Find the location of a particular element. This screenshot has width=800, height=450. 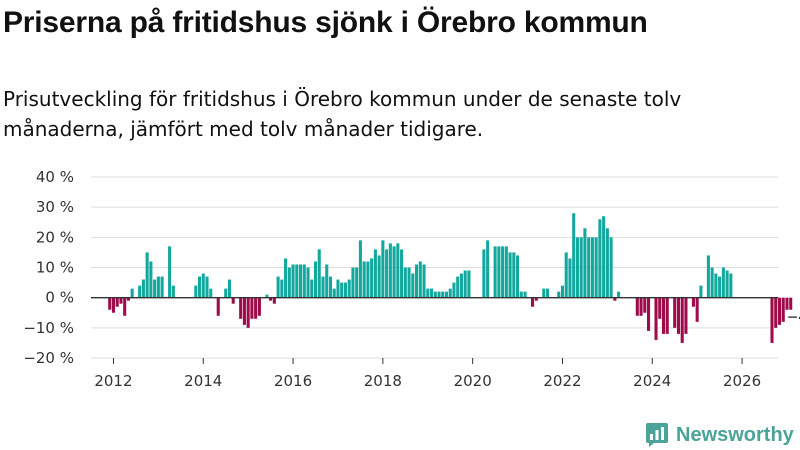

newsworthy-logo: Newsworthy is located at coordinates (719, 435).